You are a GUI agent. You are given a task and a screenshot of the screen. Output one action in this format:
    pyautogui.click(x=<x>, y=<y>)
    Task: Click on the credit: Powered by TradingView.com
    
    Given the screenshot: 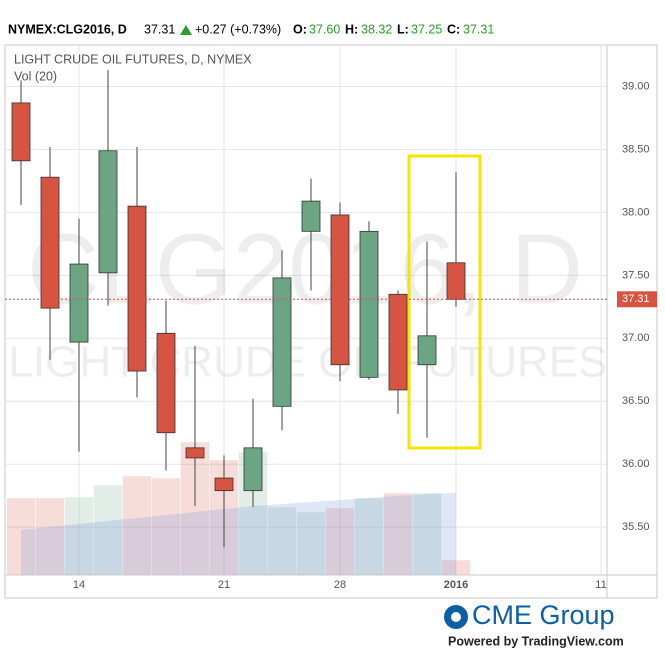 What is the action you would take?
    pyautogui.click(x=536, y=641)
    